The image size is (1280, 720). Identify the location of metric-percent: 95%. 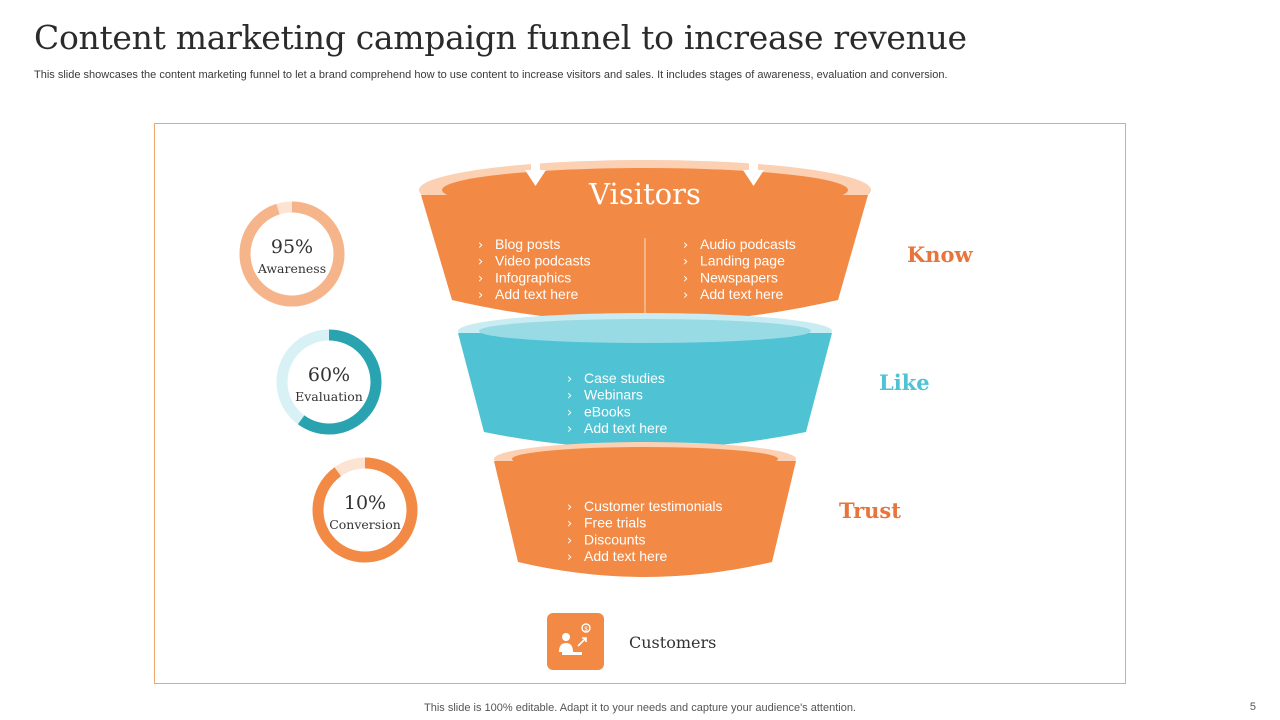
(292, 247).